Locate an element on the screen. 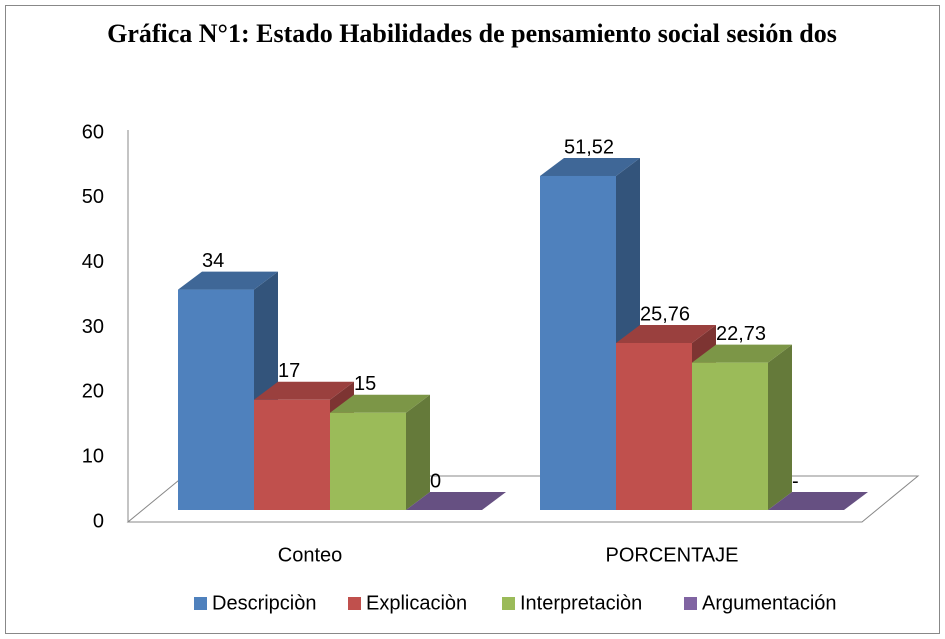  data-label: - is located at coordinates (795, 481).